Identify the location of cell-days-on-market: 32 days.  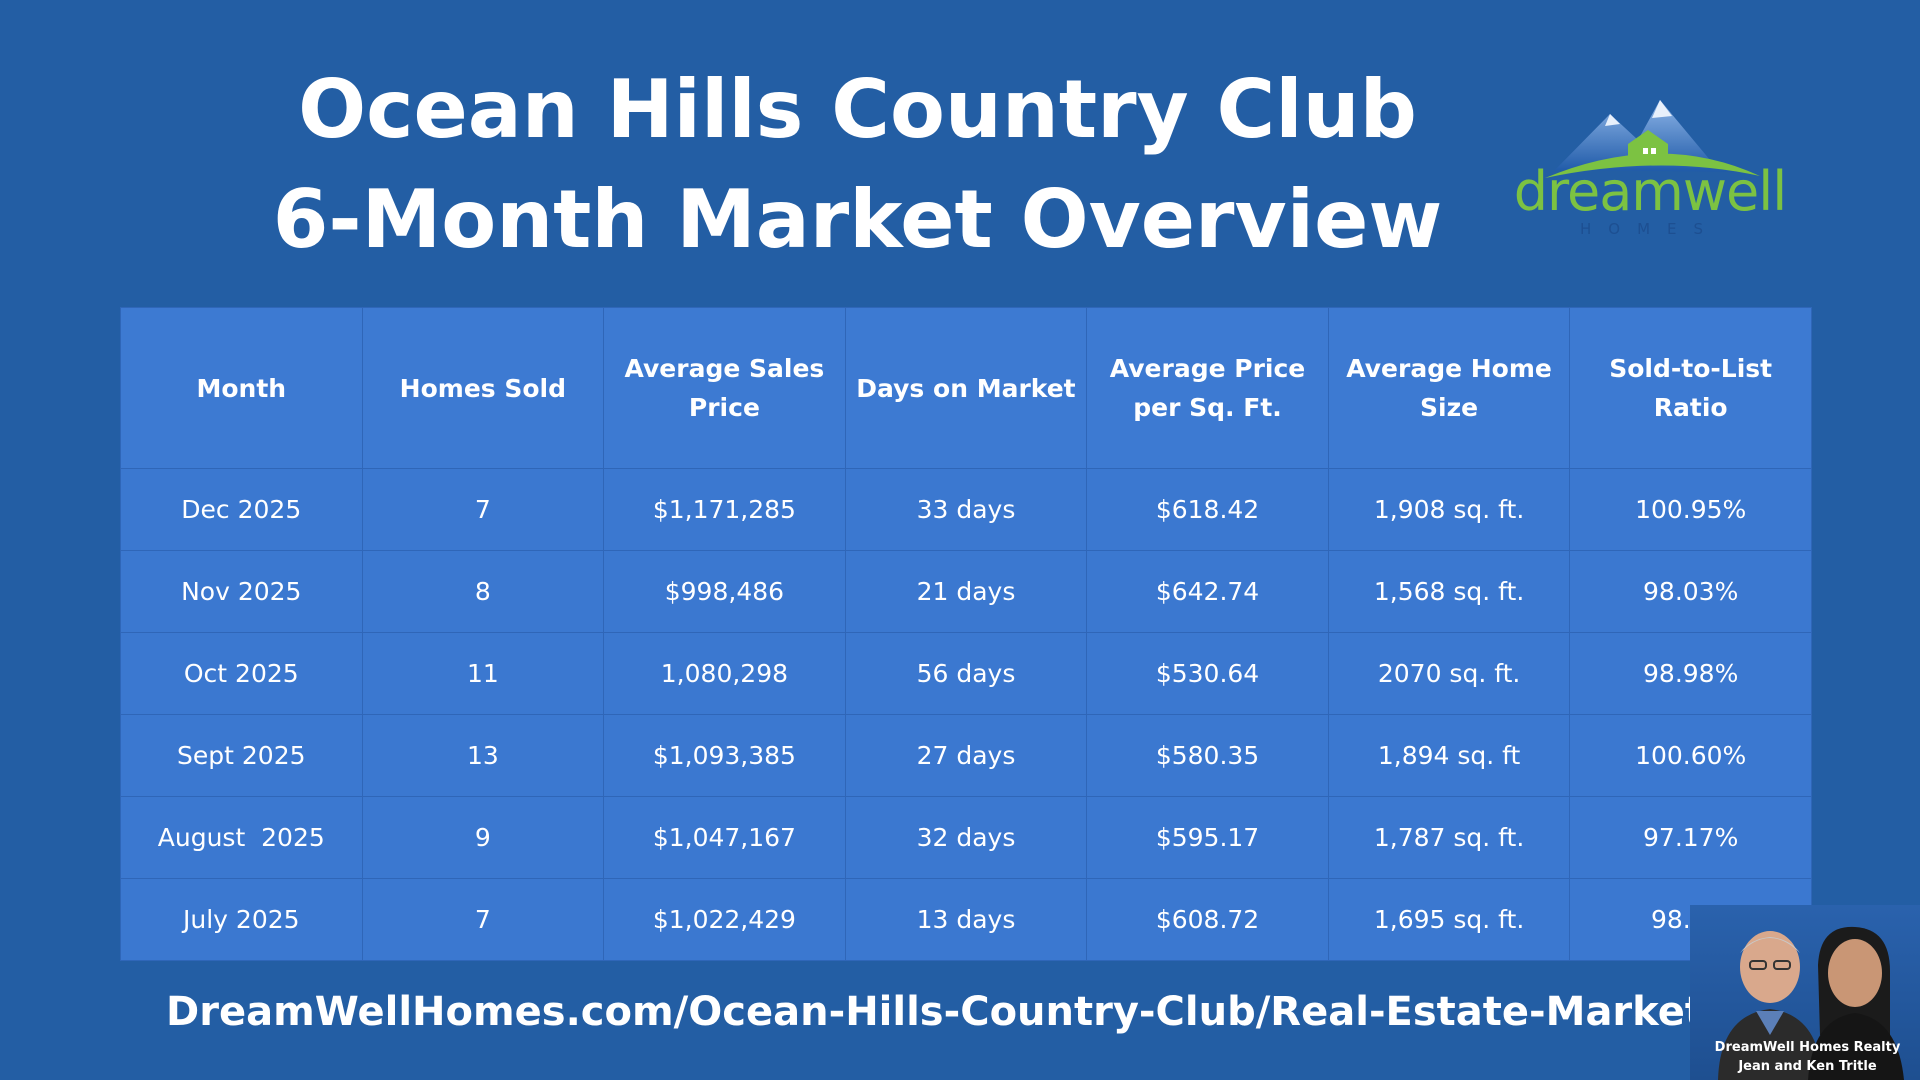
(966, 837).